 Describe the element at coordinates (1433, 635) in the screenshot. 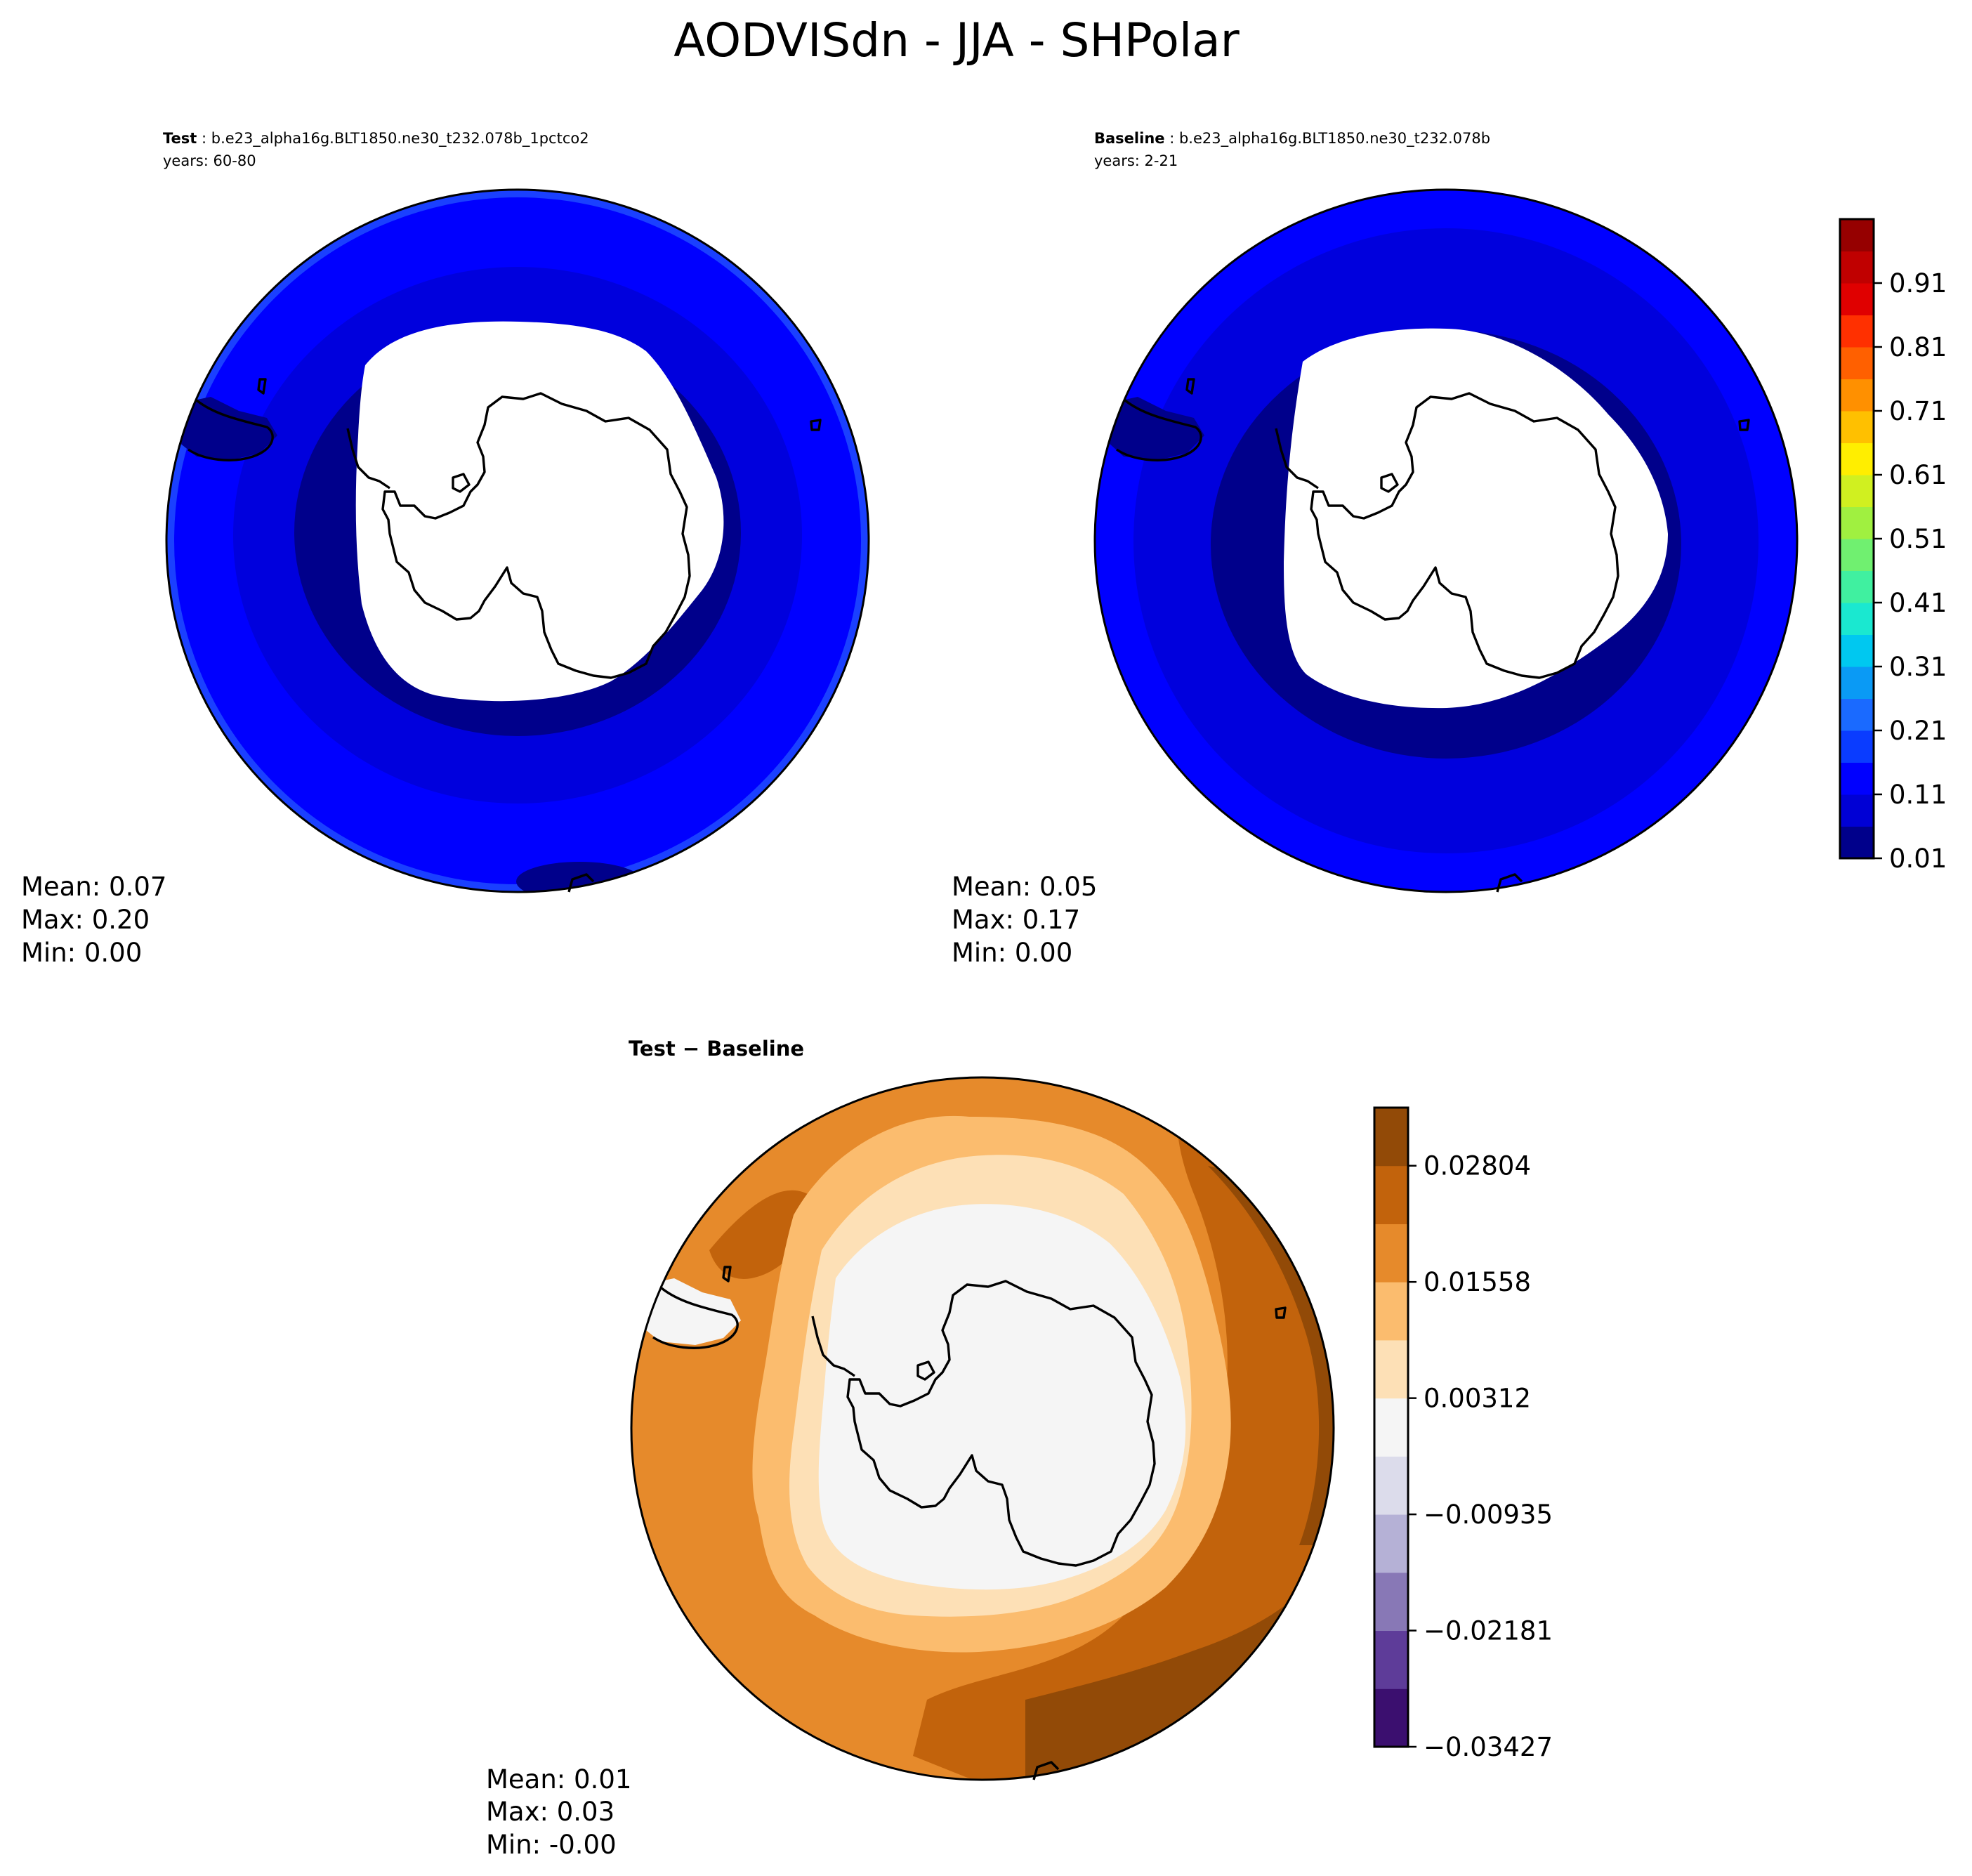

I see `baseline-coastlines` at that location.